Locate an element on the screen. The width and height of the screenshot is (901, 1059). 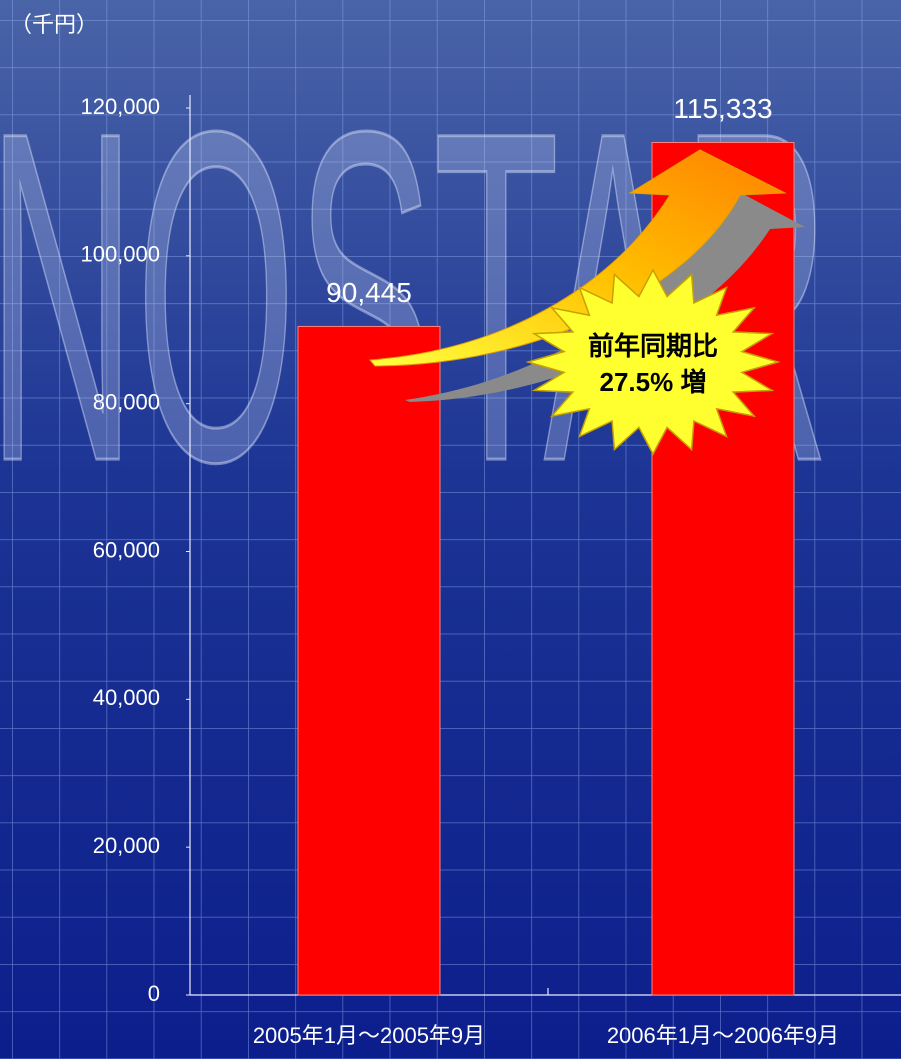
y-tick-label: 60,000 is located at coordinates (126, 549).